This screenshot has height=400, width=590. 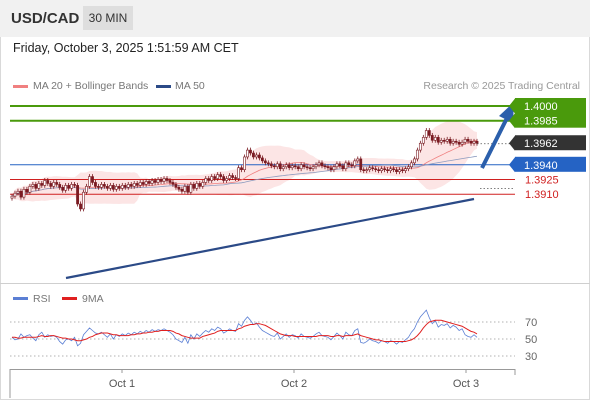 I want to click on x-tick-label: Oct 2, so click(x=294, y=384).